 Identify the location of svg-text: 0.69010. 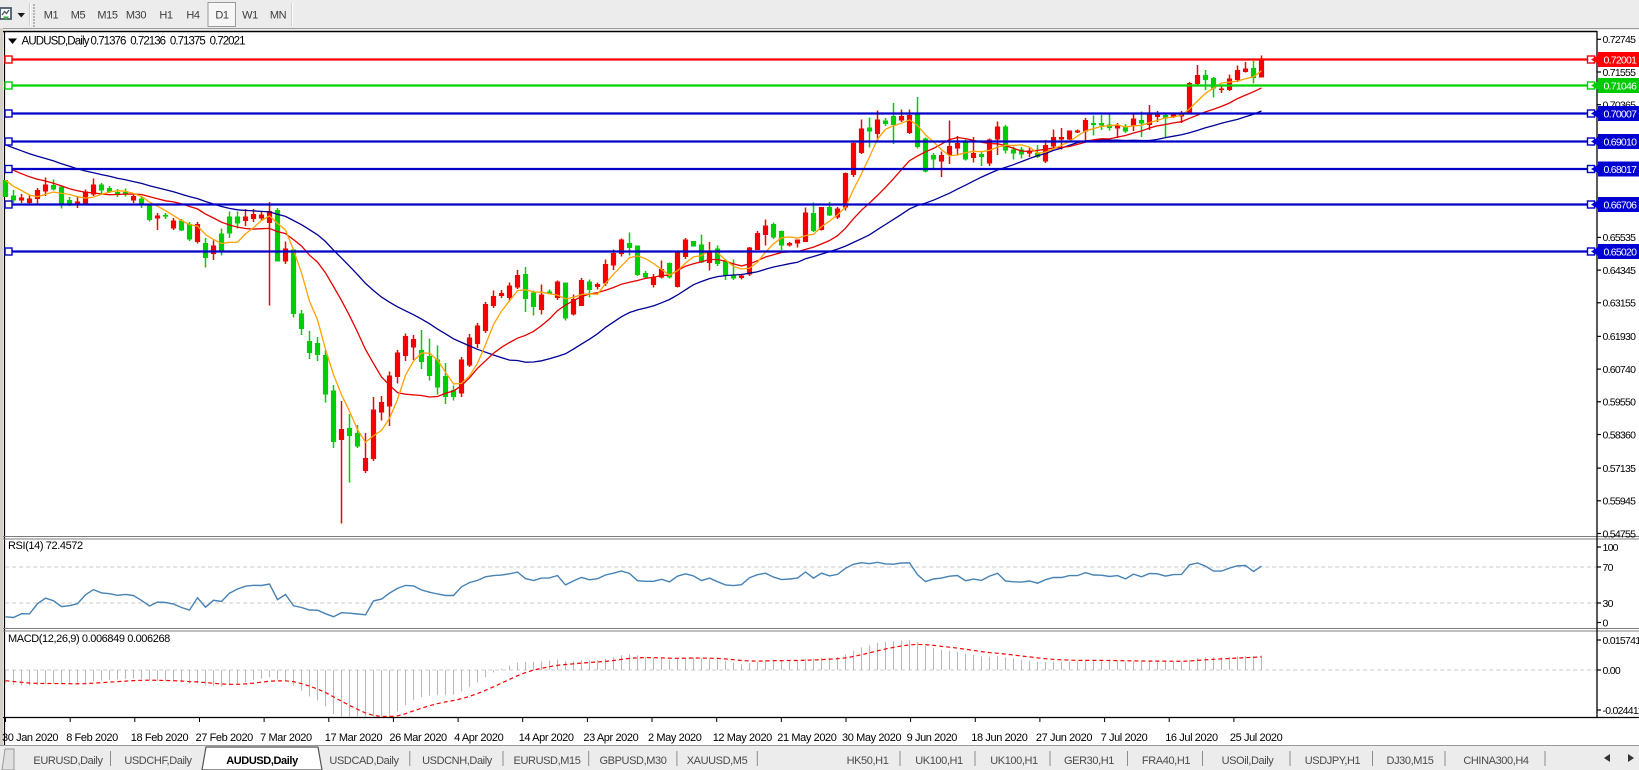
(1621, 142).